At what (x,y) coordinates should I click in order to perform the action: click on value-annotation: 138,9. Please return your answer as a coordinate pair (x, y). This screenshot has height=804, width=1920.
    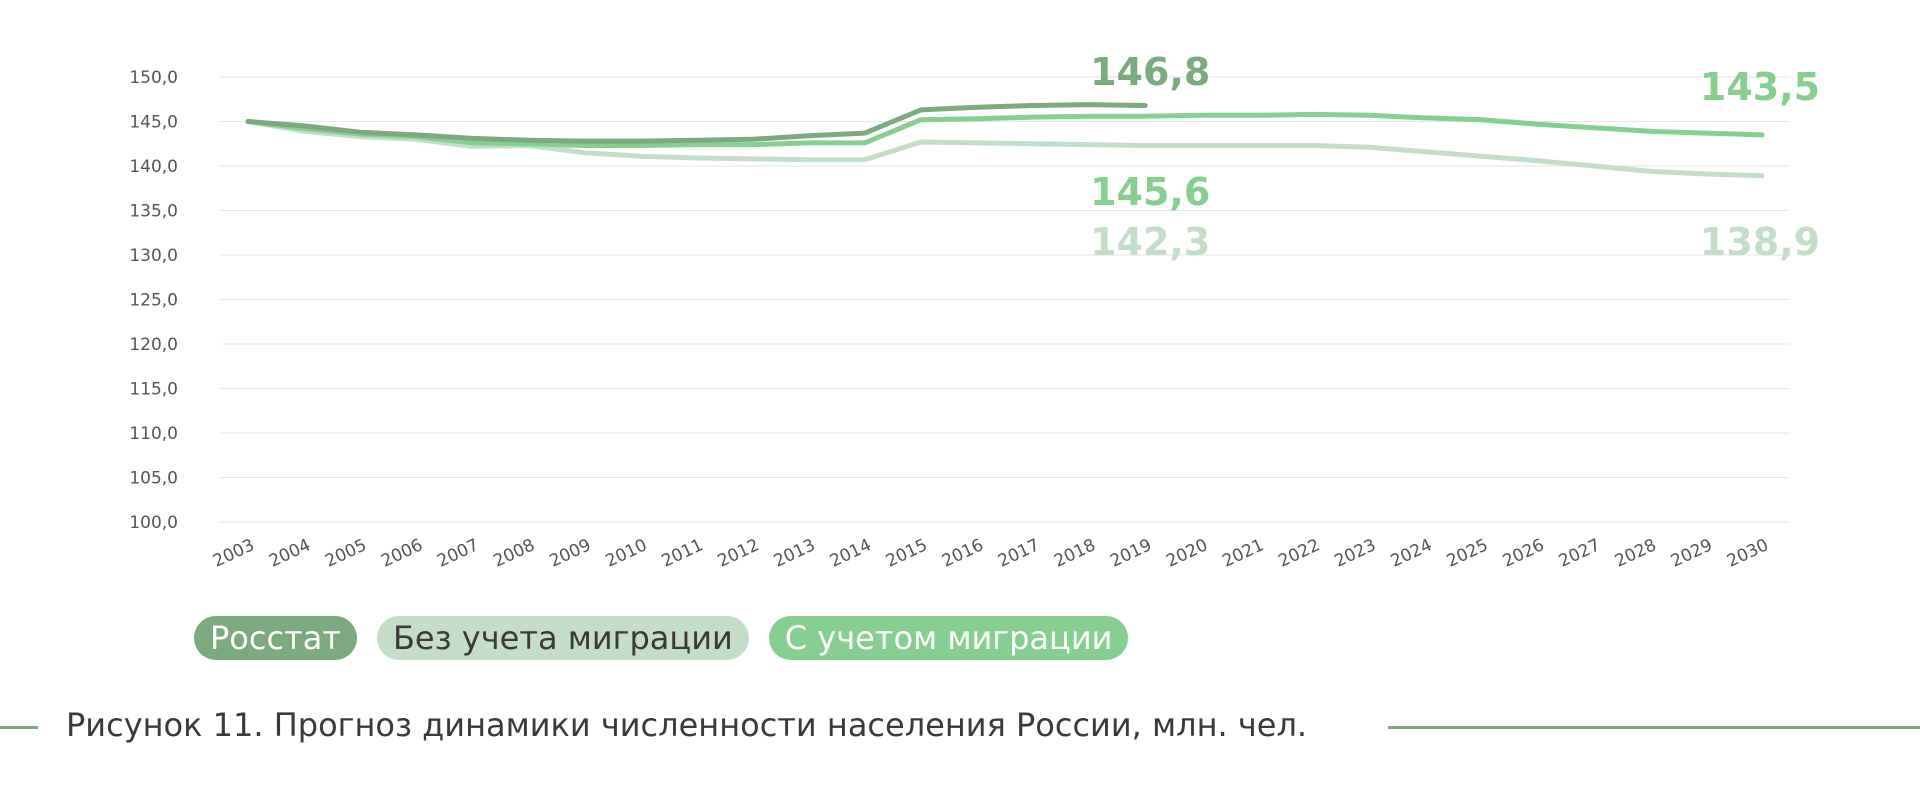
    Looking at the image, I should click on (1760, 242).